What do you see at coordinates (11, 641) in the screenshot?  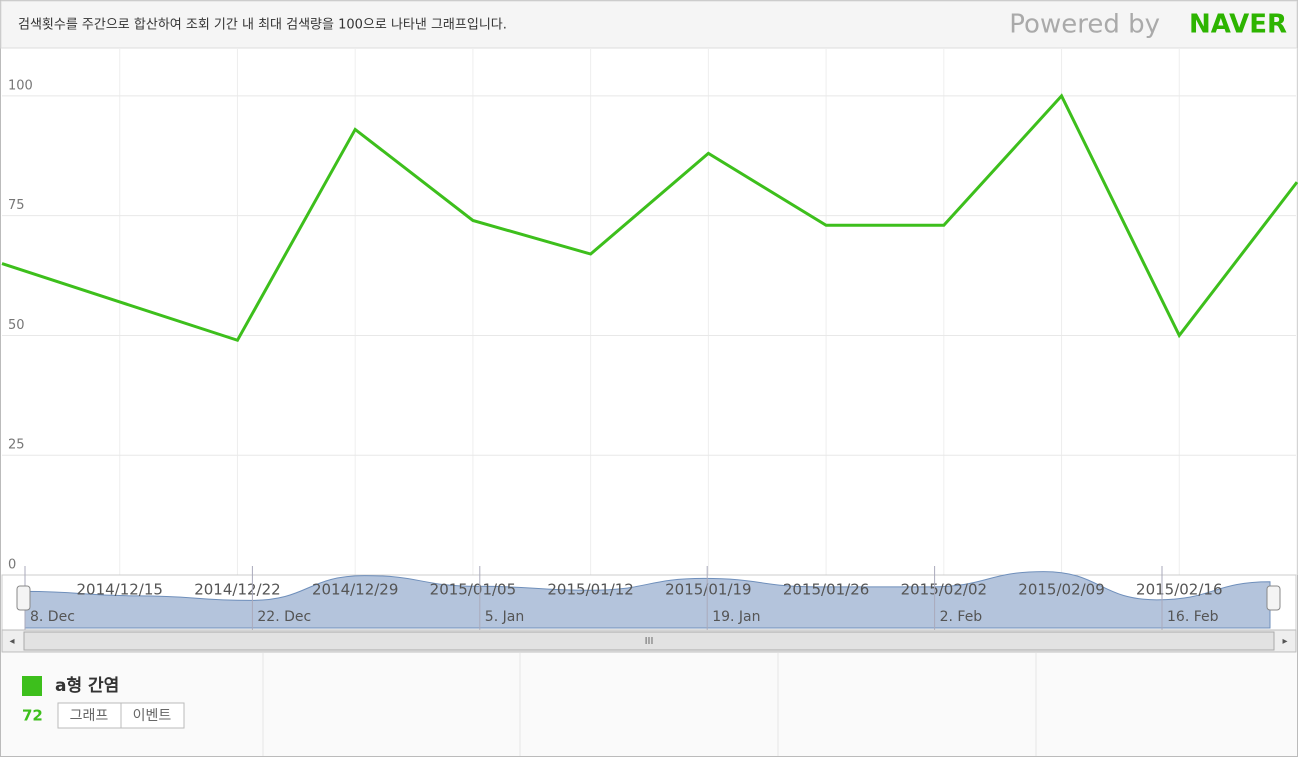 I see `scroll-left: ◂` at bounding box center [11, 641].